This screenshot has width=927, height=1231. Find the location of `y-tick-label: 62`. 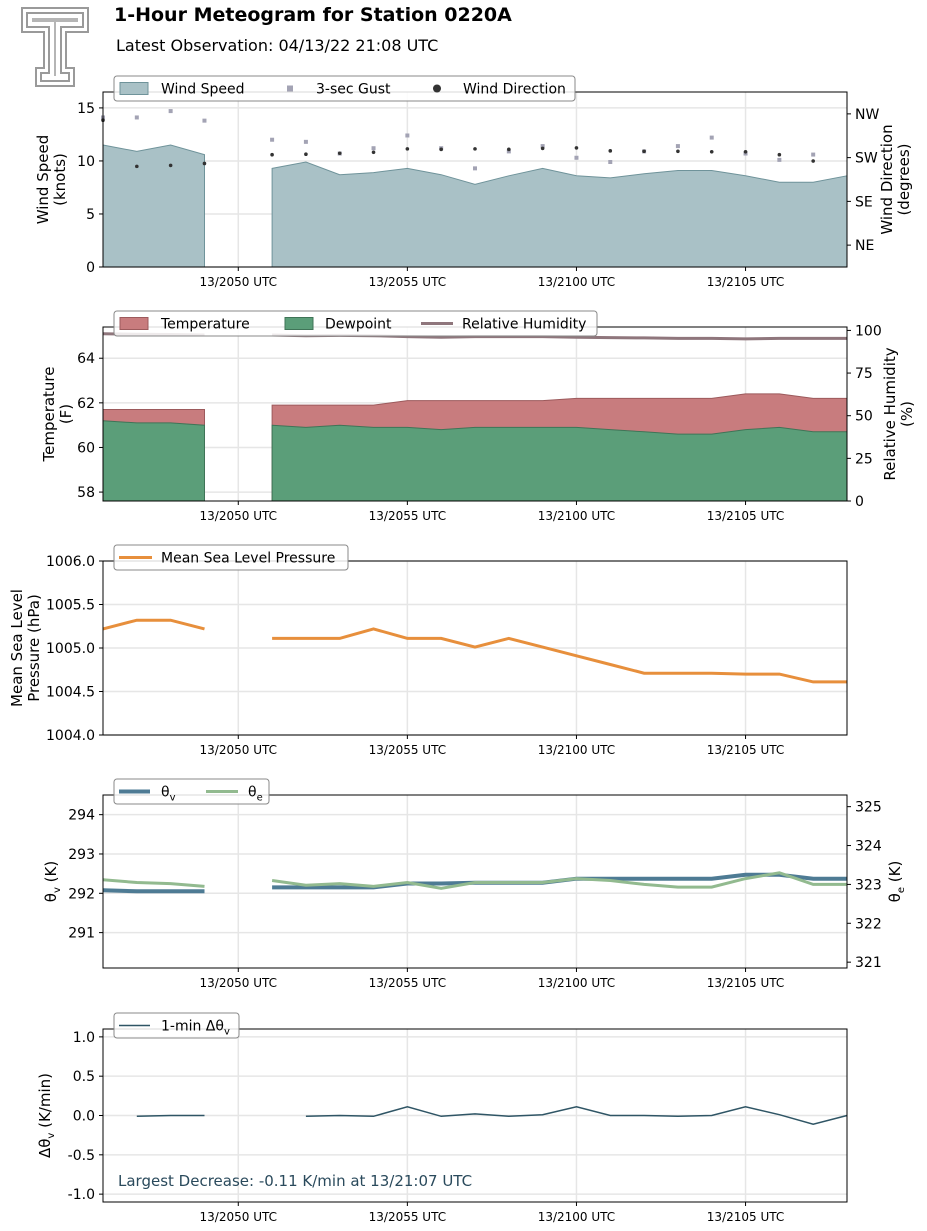

y-tick-label: 62 is located at coordinates (86, 404).